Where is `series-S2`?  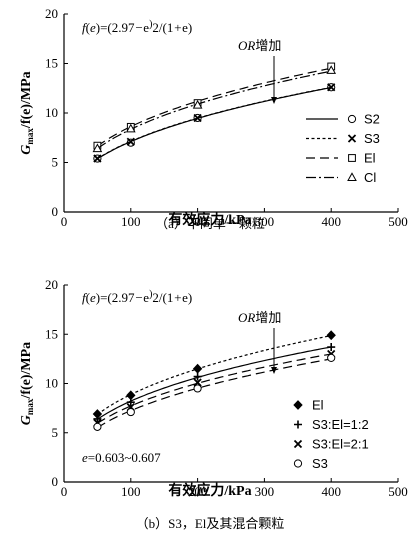
series-S2 is located at coordinates (214, 123).